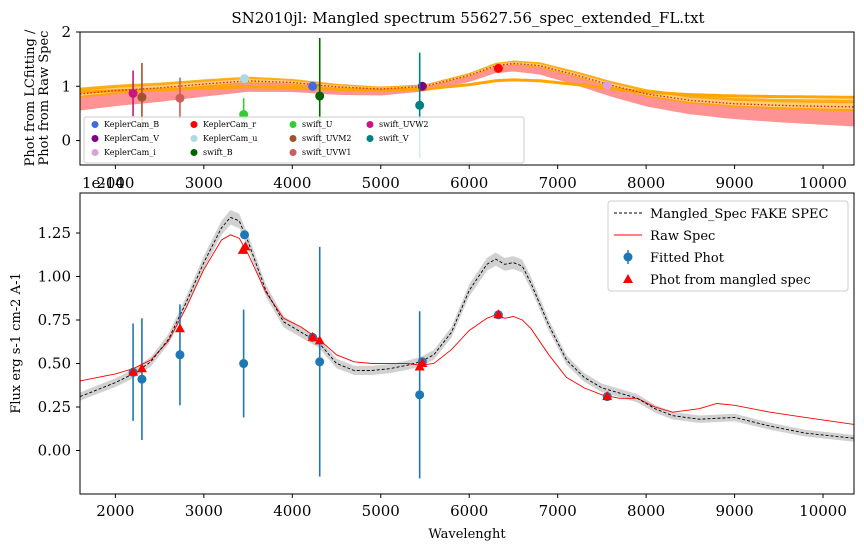  Describe the element at coordinates (469, 183) in the screenshot. I see `ratio-xtick-label: 6000` at that location.